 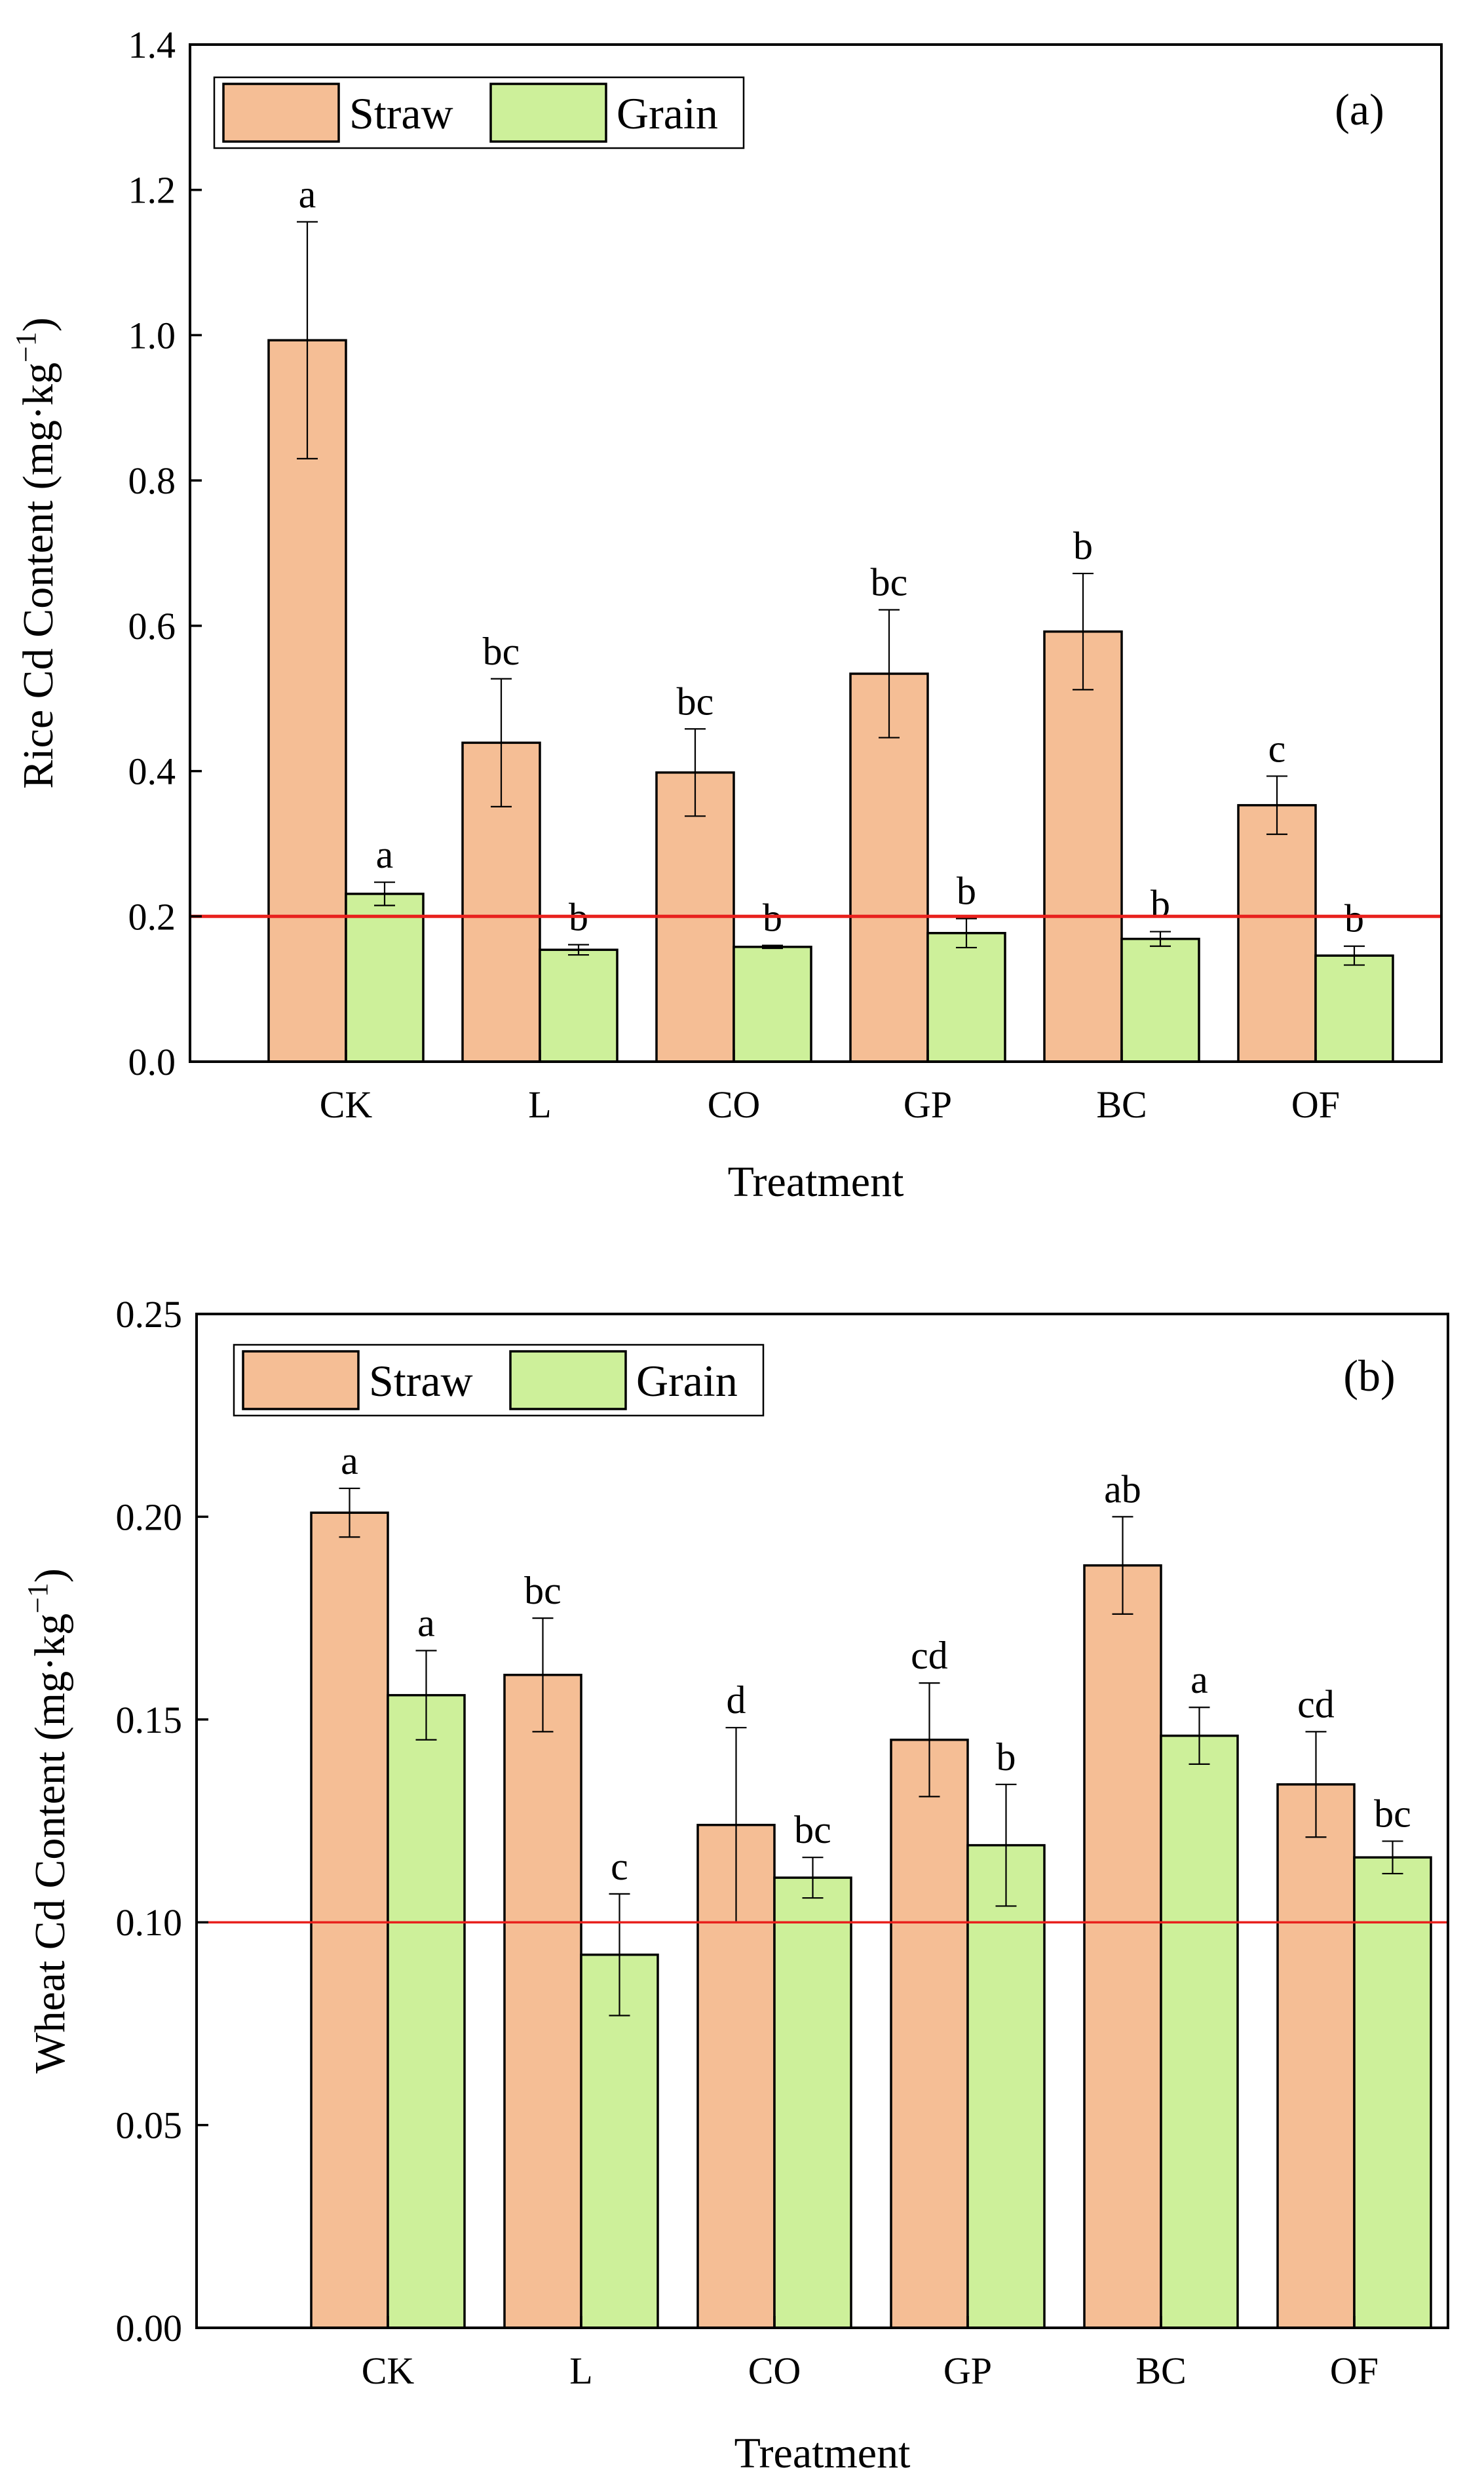 I want to click on y-tick-label: 0.4, so click(x=152, y=771).